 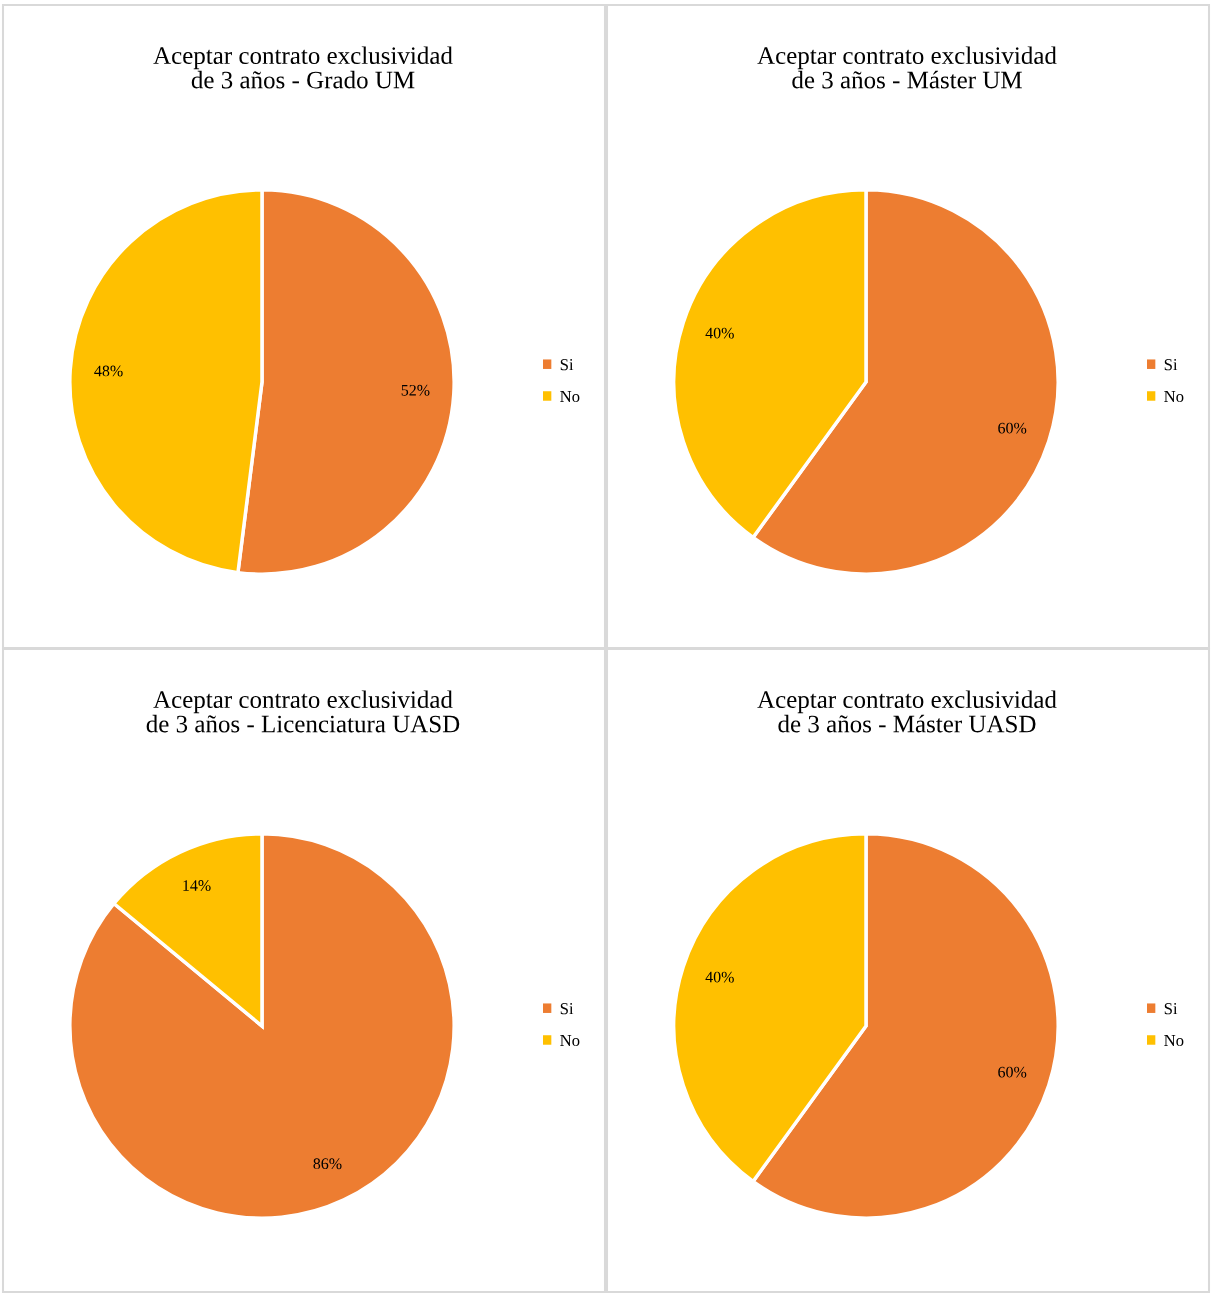 What do you see at coordinates (327, 1164) in the screenshot?
I see `data-label: 86%` at bounding box center [327, 1164].